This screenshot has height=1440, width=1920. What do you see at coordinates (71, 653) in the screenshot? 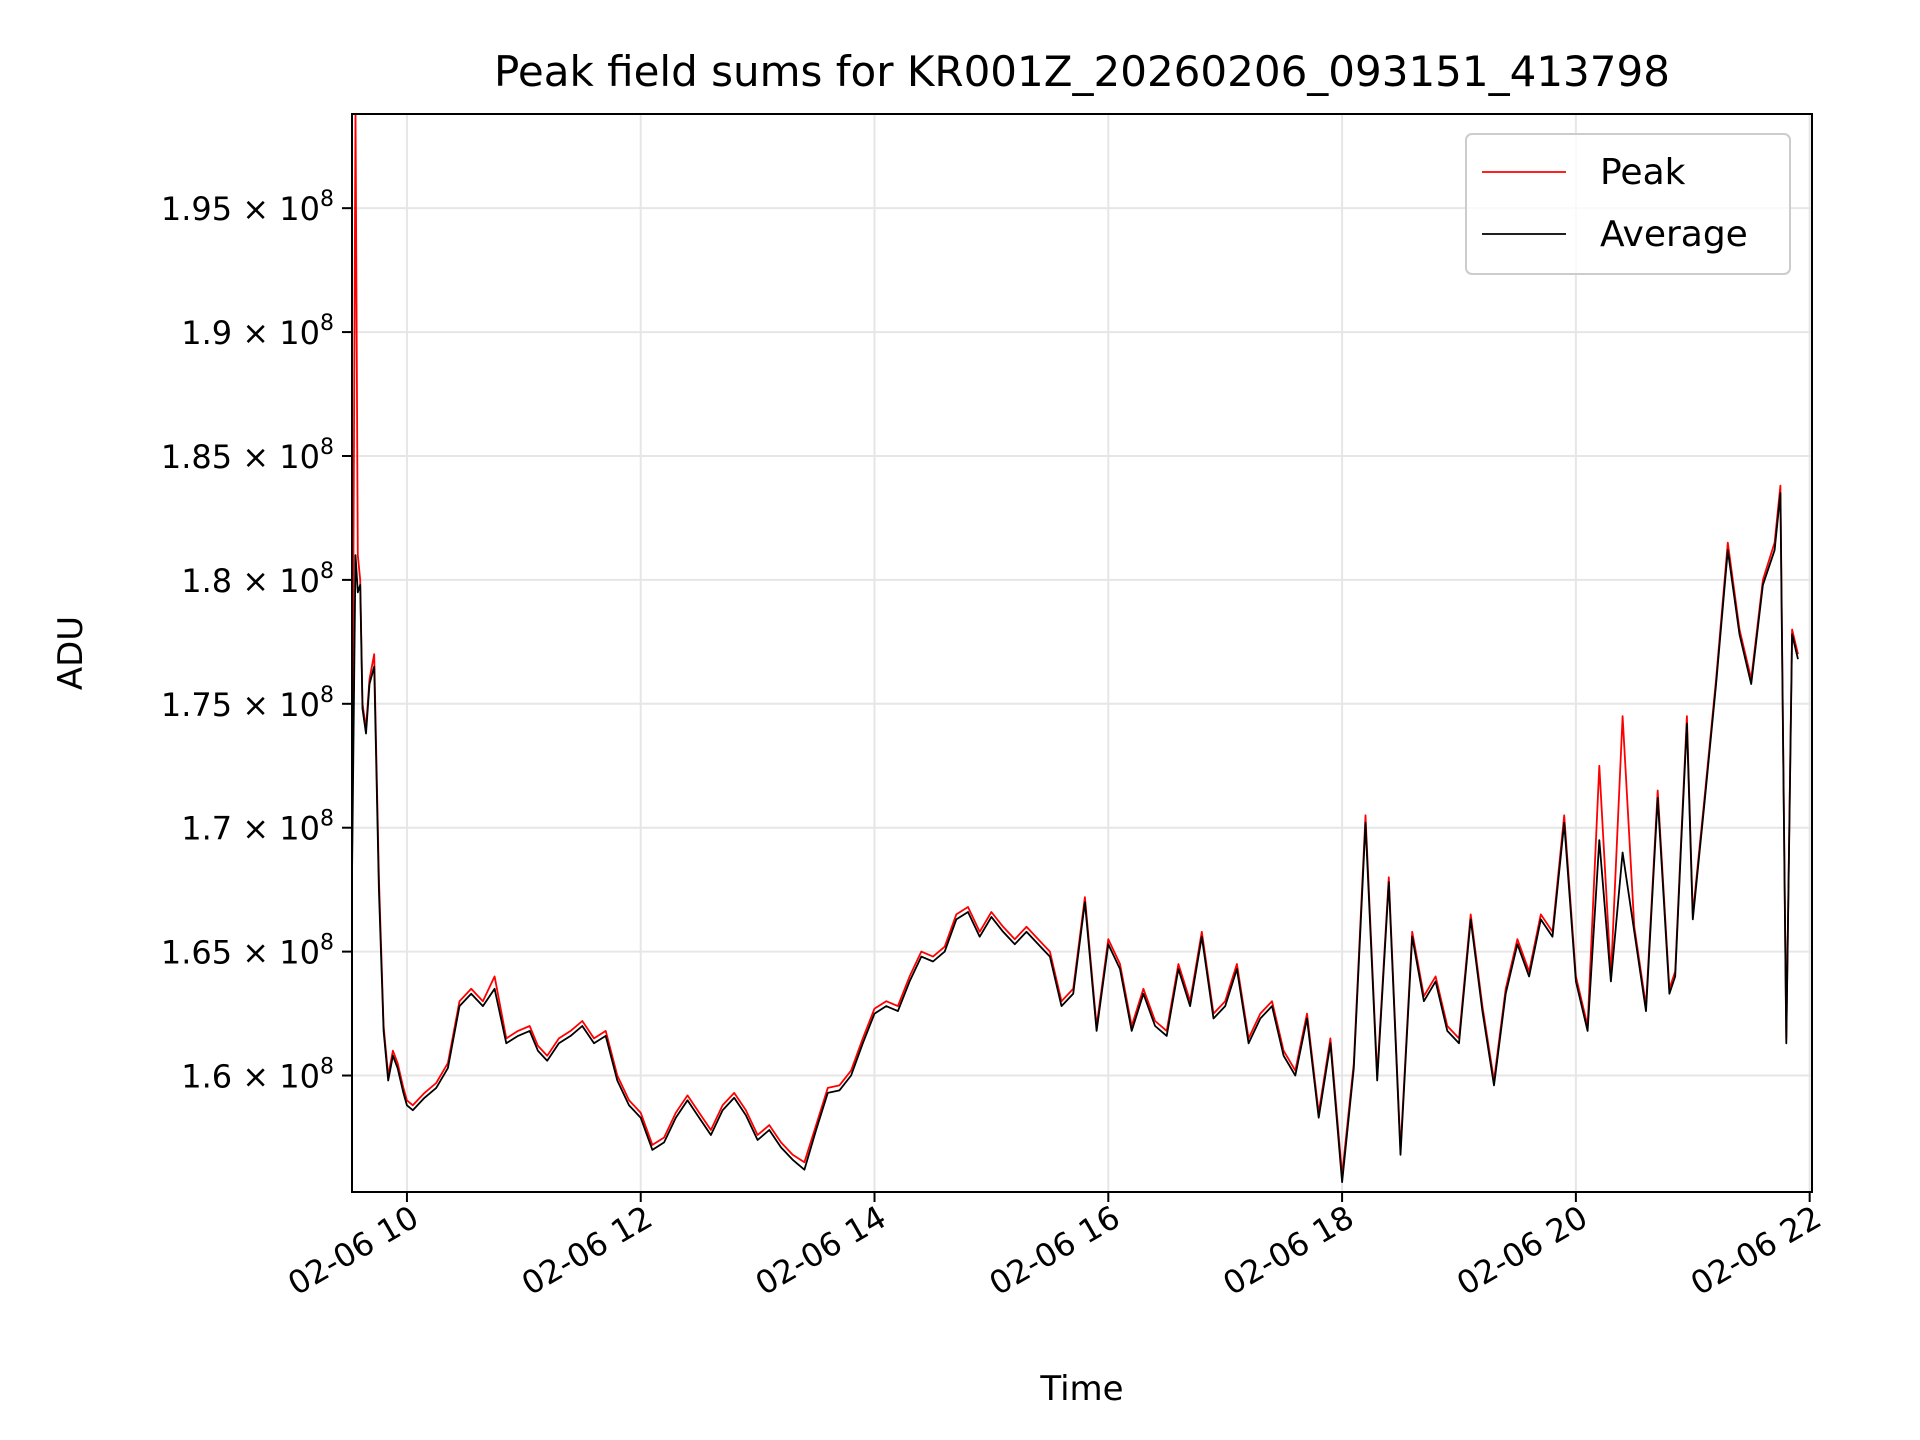
I see `y-axis-label: ADU` at bounding box center [71, 653].